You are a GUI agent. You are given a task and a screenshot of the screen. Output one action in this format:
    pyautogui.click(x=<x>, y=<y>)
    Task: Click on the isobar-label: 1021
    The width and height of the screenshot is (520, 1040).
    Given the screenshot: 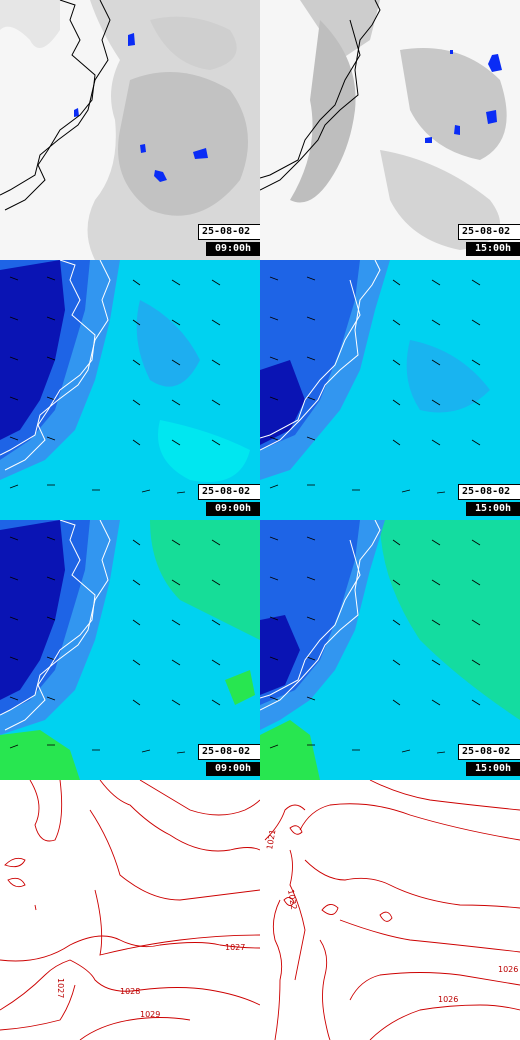 What is the action you would take?
    pyautogui.click(x=271, y=840)
    